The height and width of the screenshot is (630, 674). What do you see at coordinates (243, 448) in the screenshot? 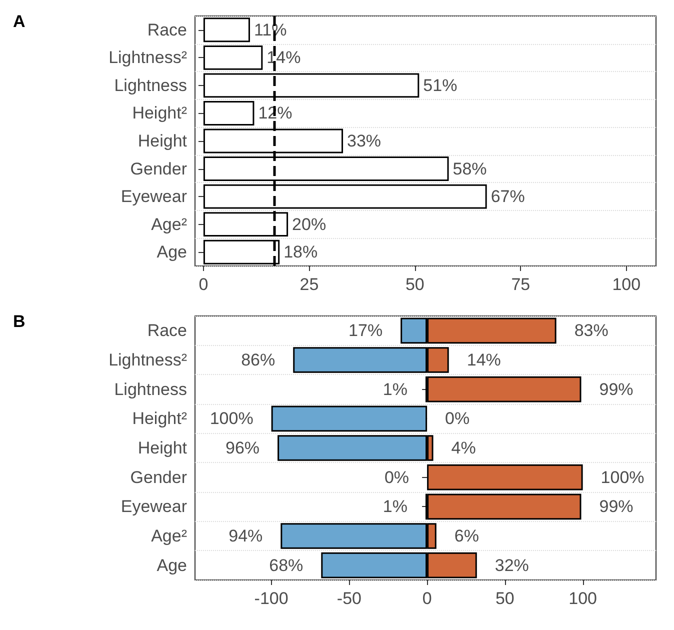
I see `data-label: 96%` at bounding box center [243, 448].